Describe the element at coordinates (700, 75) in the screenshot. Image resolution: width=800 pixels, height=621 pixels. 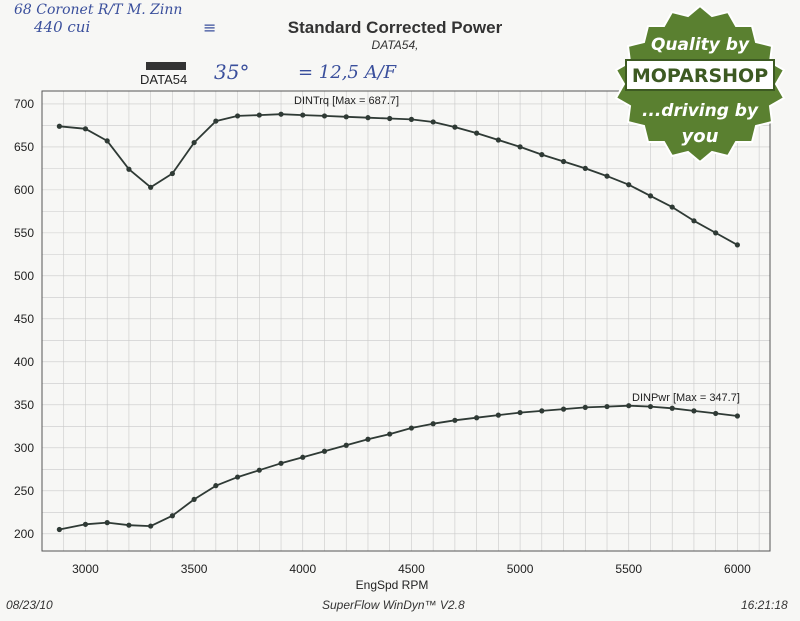
I see `badge-banner` at that location.